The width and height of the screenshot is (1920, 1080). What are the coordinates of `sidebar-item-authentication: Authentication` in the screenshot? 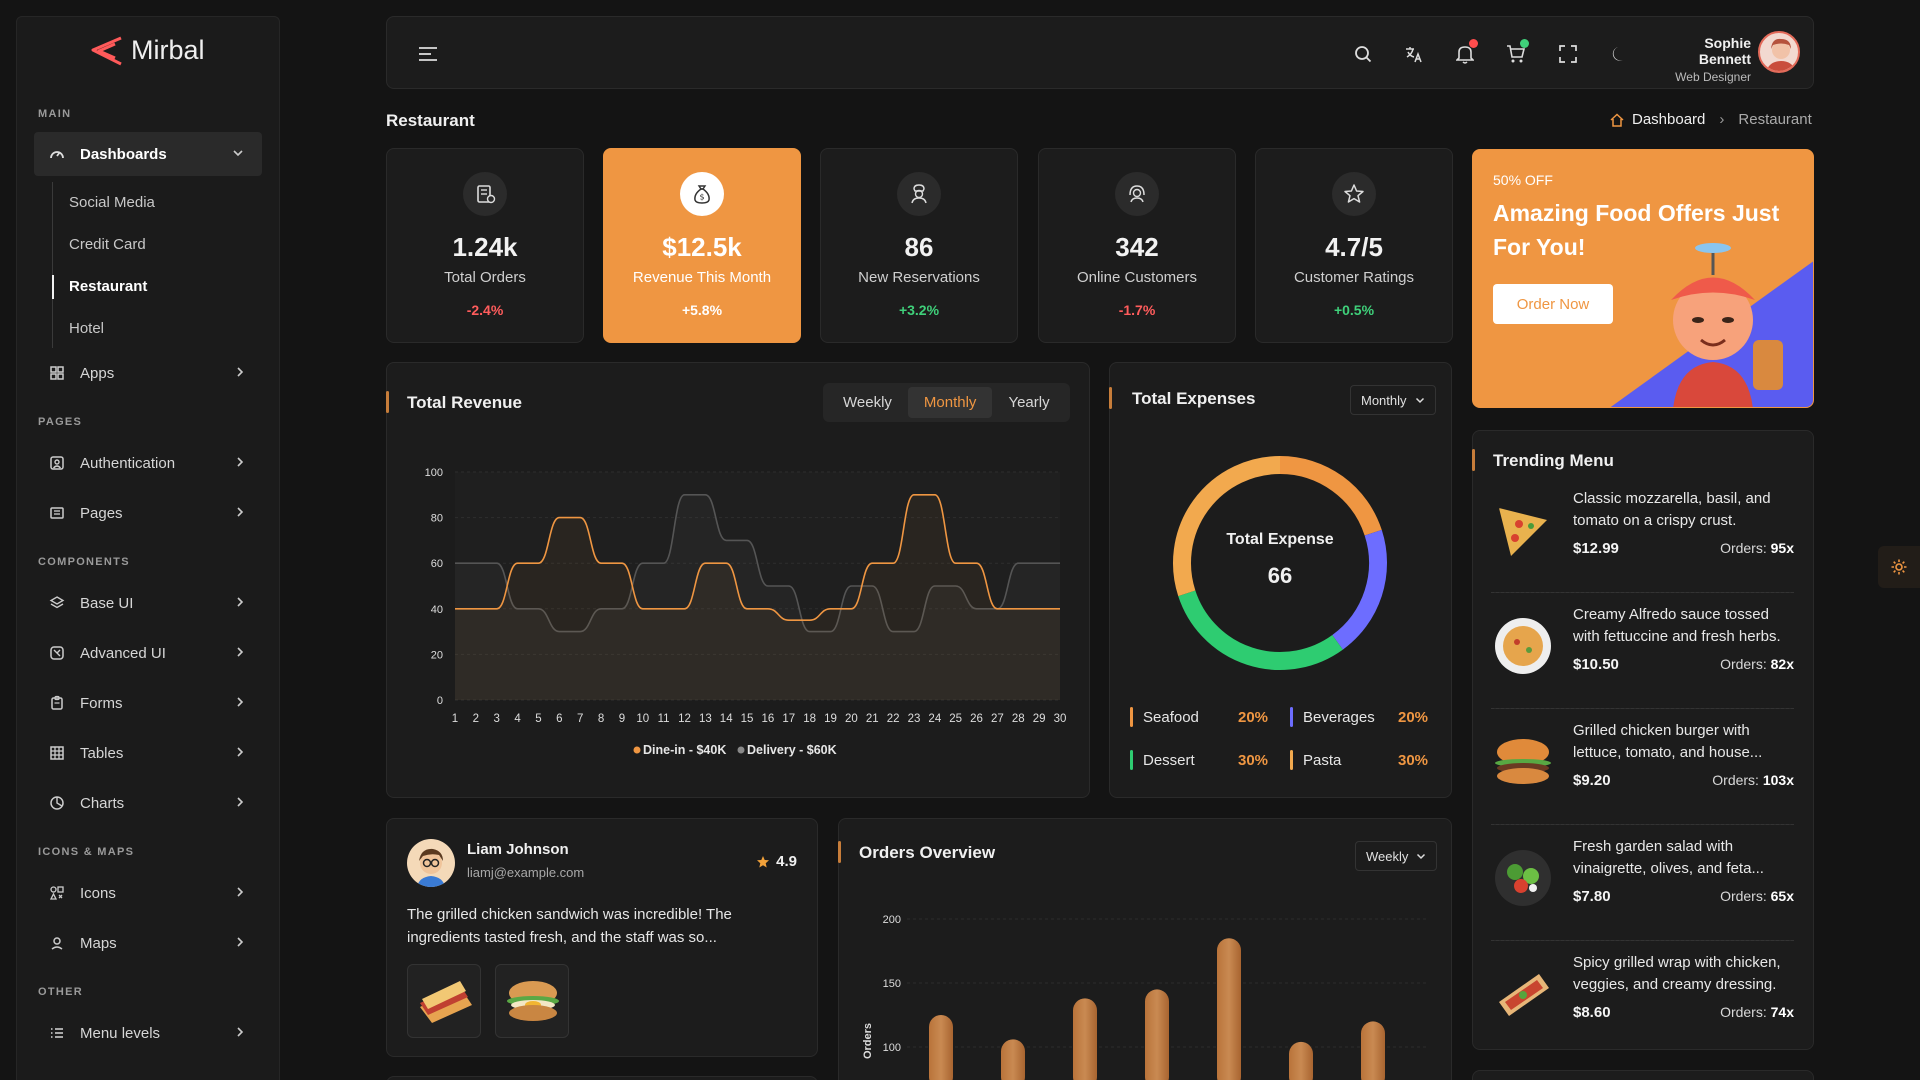 It's located at (149, 463).